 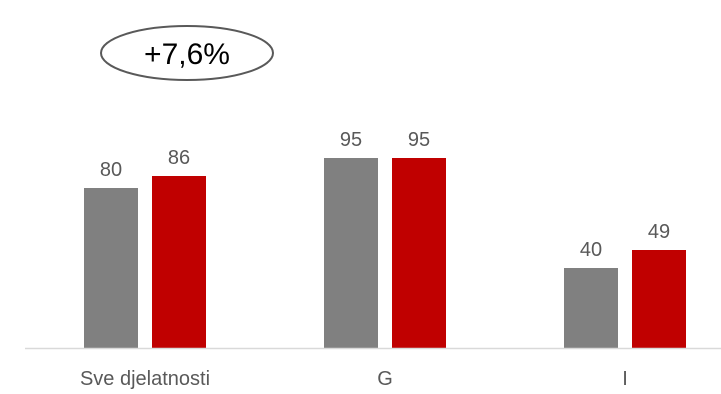 What do you see at coordinates (625, 378) in the screenshot?
I see `x-tick-label-3: I` at bounding box center [625, 378].